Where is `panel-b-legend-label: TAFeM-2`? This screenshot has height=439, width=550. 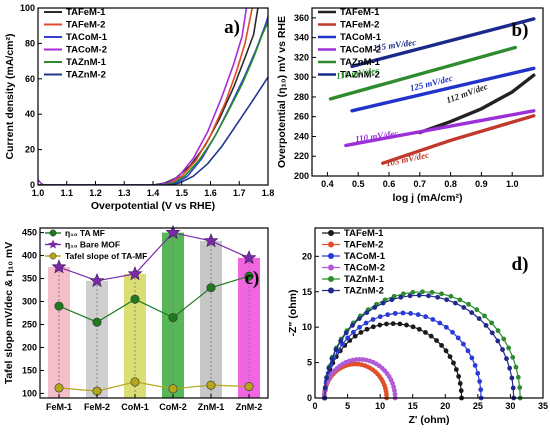 panel-b-legend-label: TAFeM-2 is located at coordinates (359, 25).